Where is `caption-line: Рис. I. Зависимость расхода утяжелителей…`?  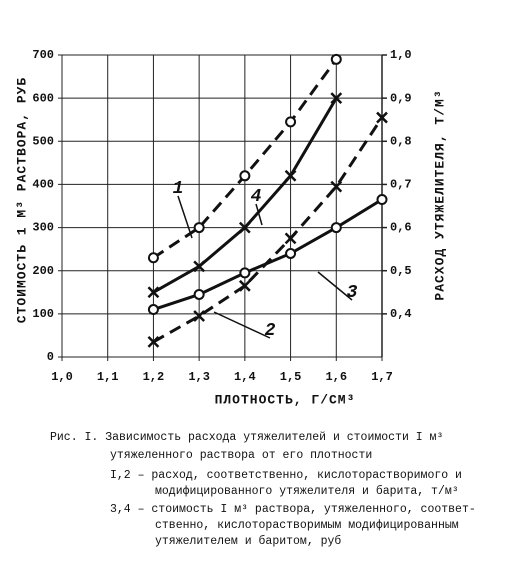
caption-line: Рис. I. Зависимость расхода утяжелителей… is located at coordinates (246, 437).